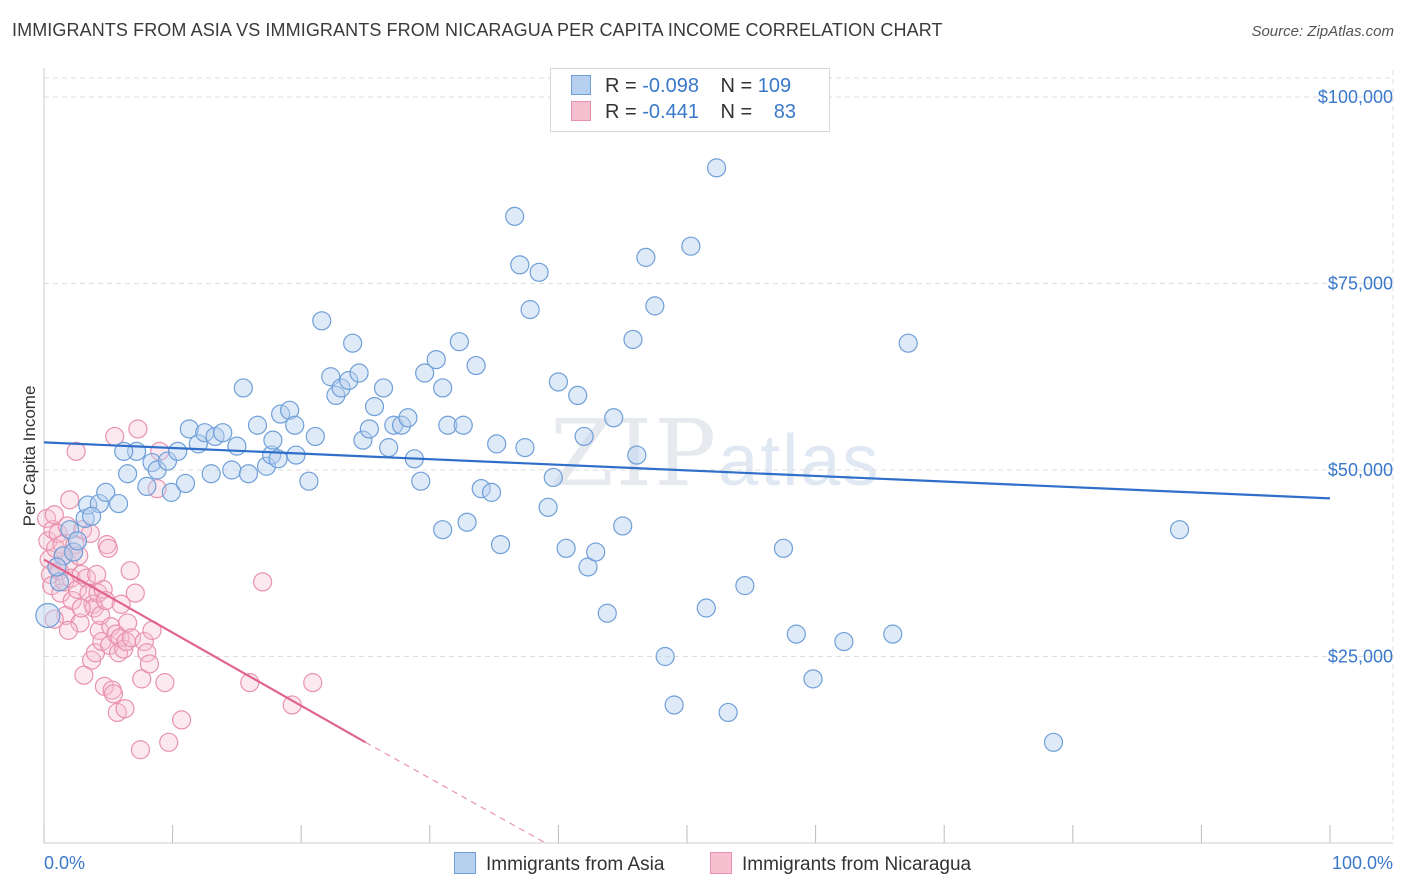  I want to click on legend-row-asia: R = -0.098 N = 109, so click(681, 88).